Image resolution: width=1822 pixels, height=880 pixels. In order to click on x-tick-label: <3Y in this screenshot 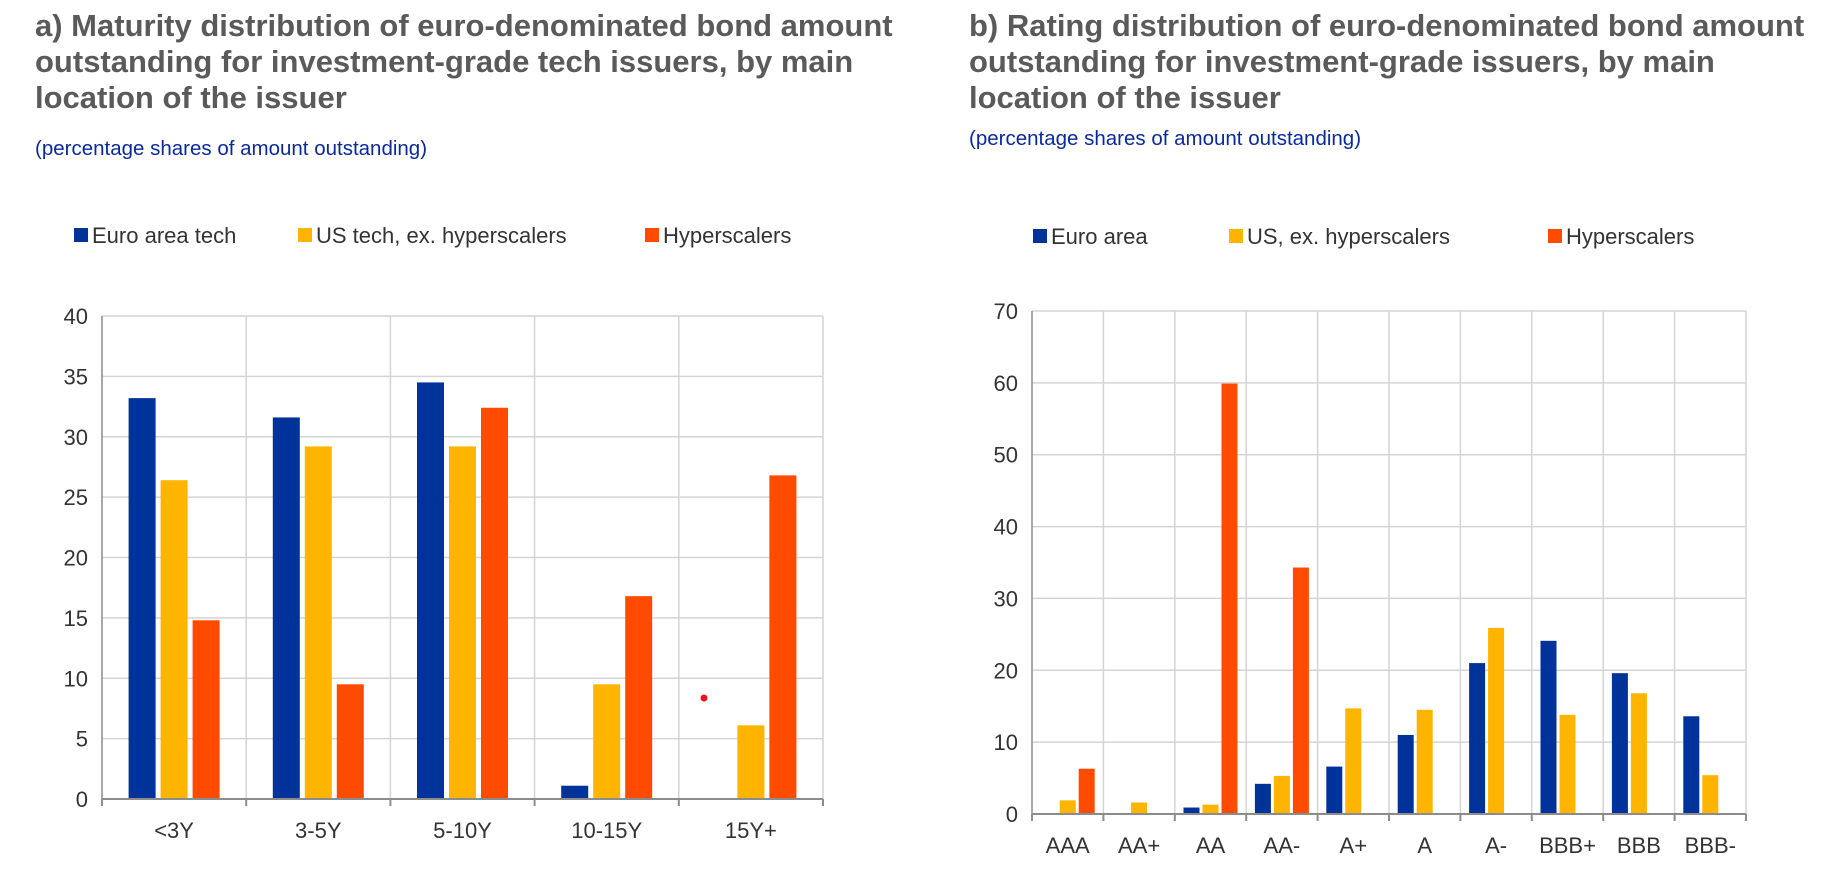, I will do `click(174, 830)`.